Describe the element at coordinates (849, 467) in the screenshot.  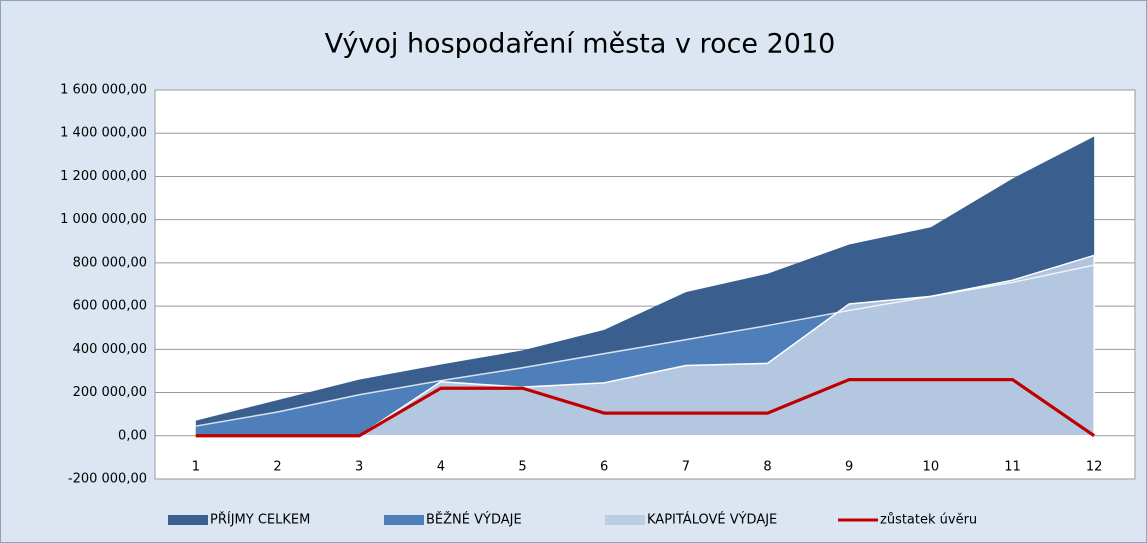
I see `x-tick-label: 9` at that location.